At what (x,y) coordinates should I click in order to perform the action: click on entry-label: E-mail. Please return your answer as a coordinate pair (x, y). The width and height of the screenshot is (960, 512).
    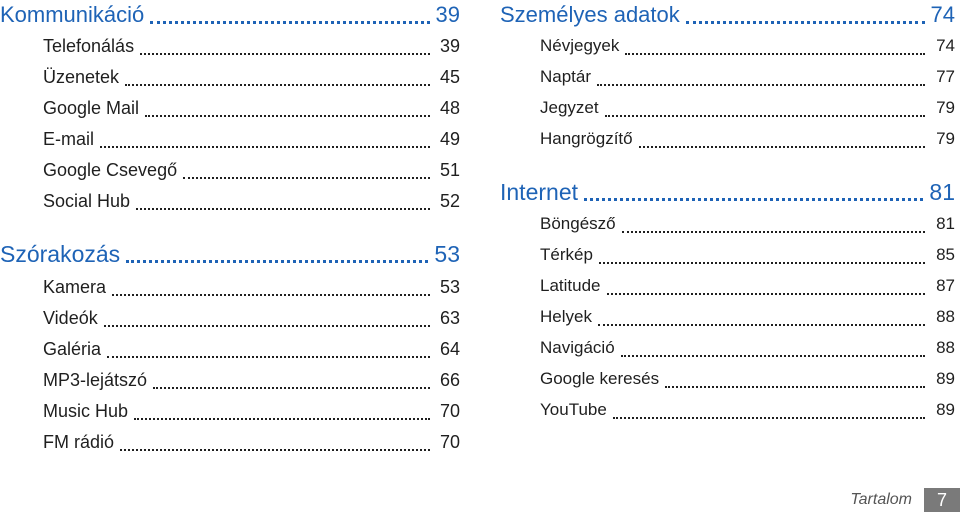
    Looking at the image, I should click on (69, 139).